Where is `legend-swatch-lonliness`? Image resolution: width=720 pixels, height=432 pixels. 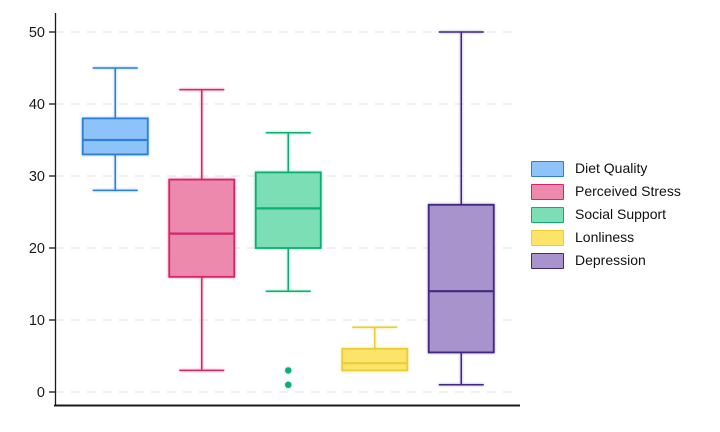 legend-swatch-lonliness is located at coordinates (547, 237).